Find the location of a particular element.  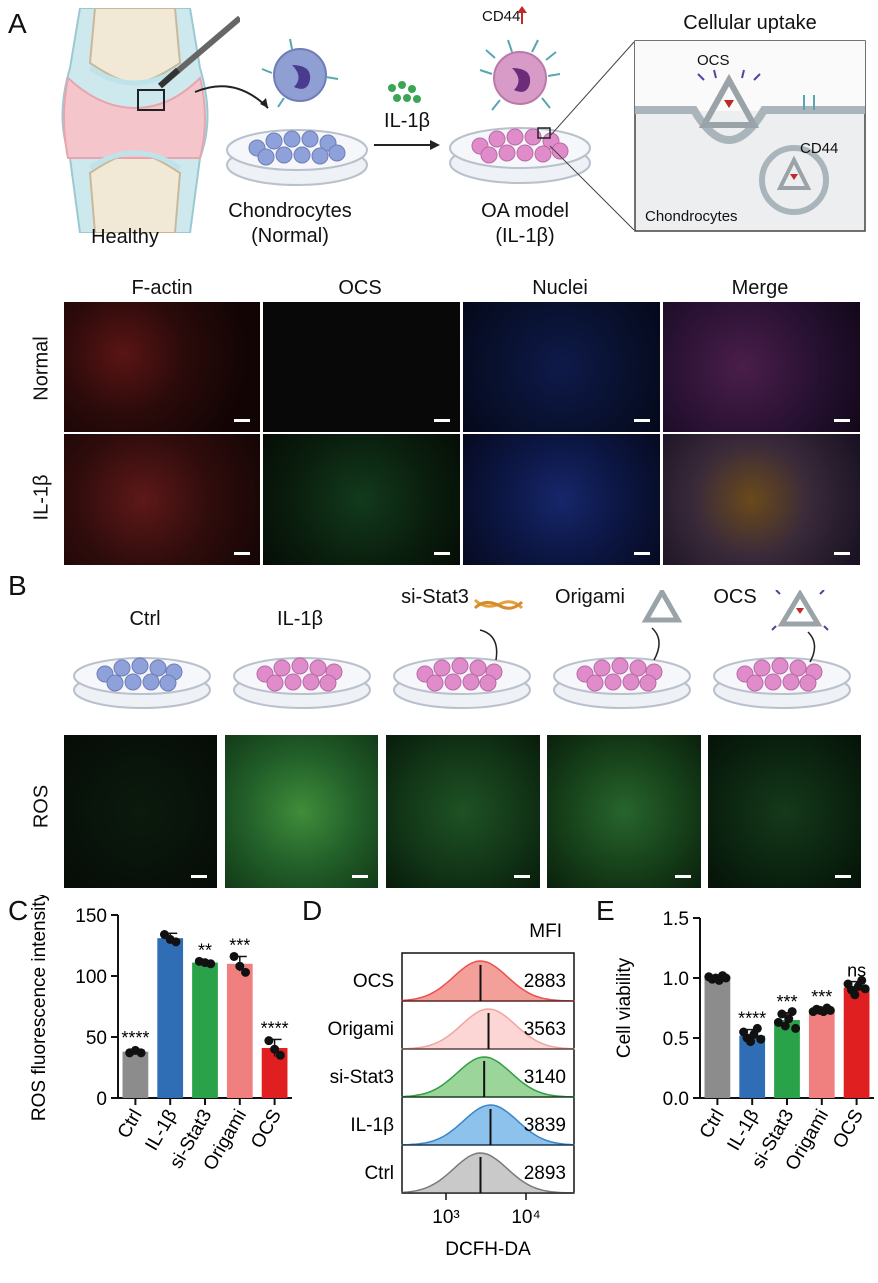

x-axis-label: DCFH-DA is located at coordinates (488, 1249).